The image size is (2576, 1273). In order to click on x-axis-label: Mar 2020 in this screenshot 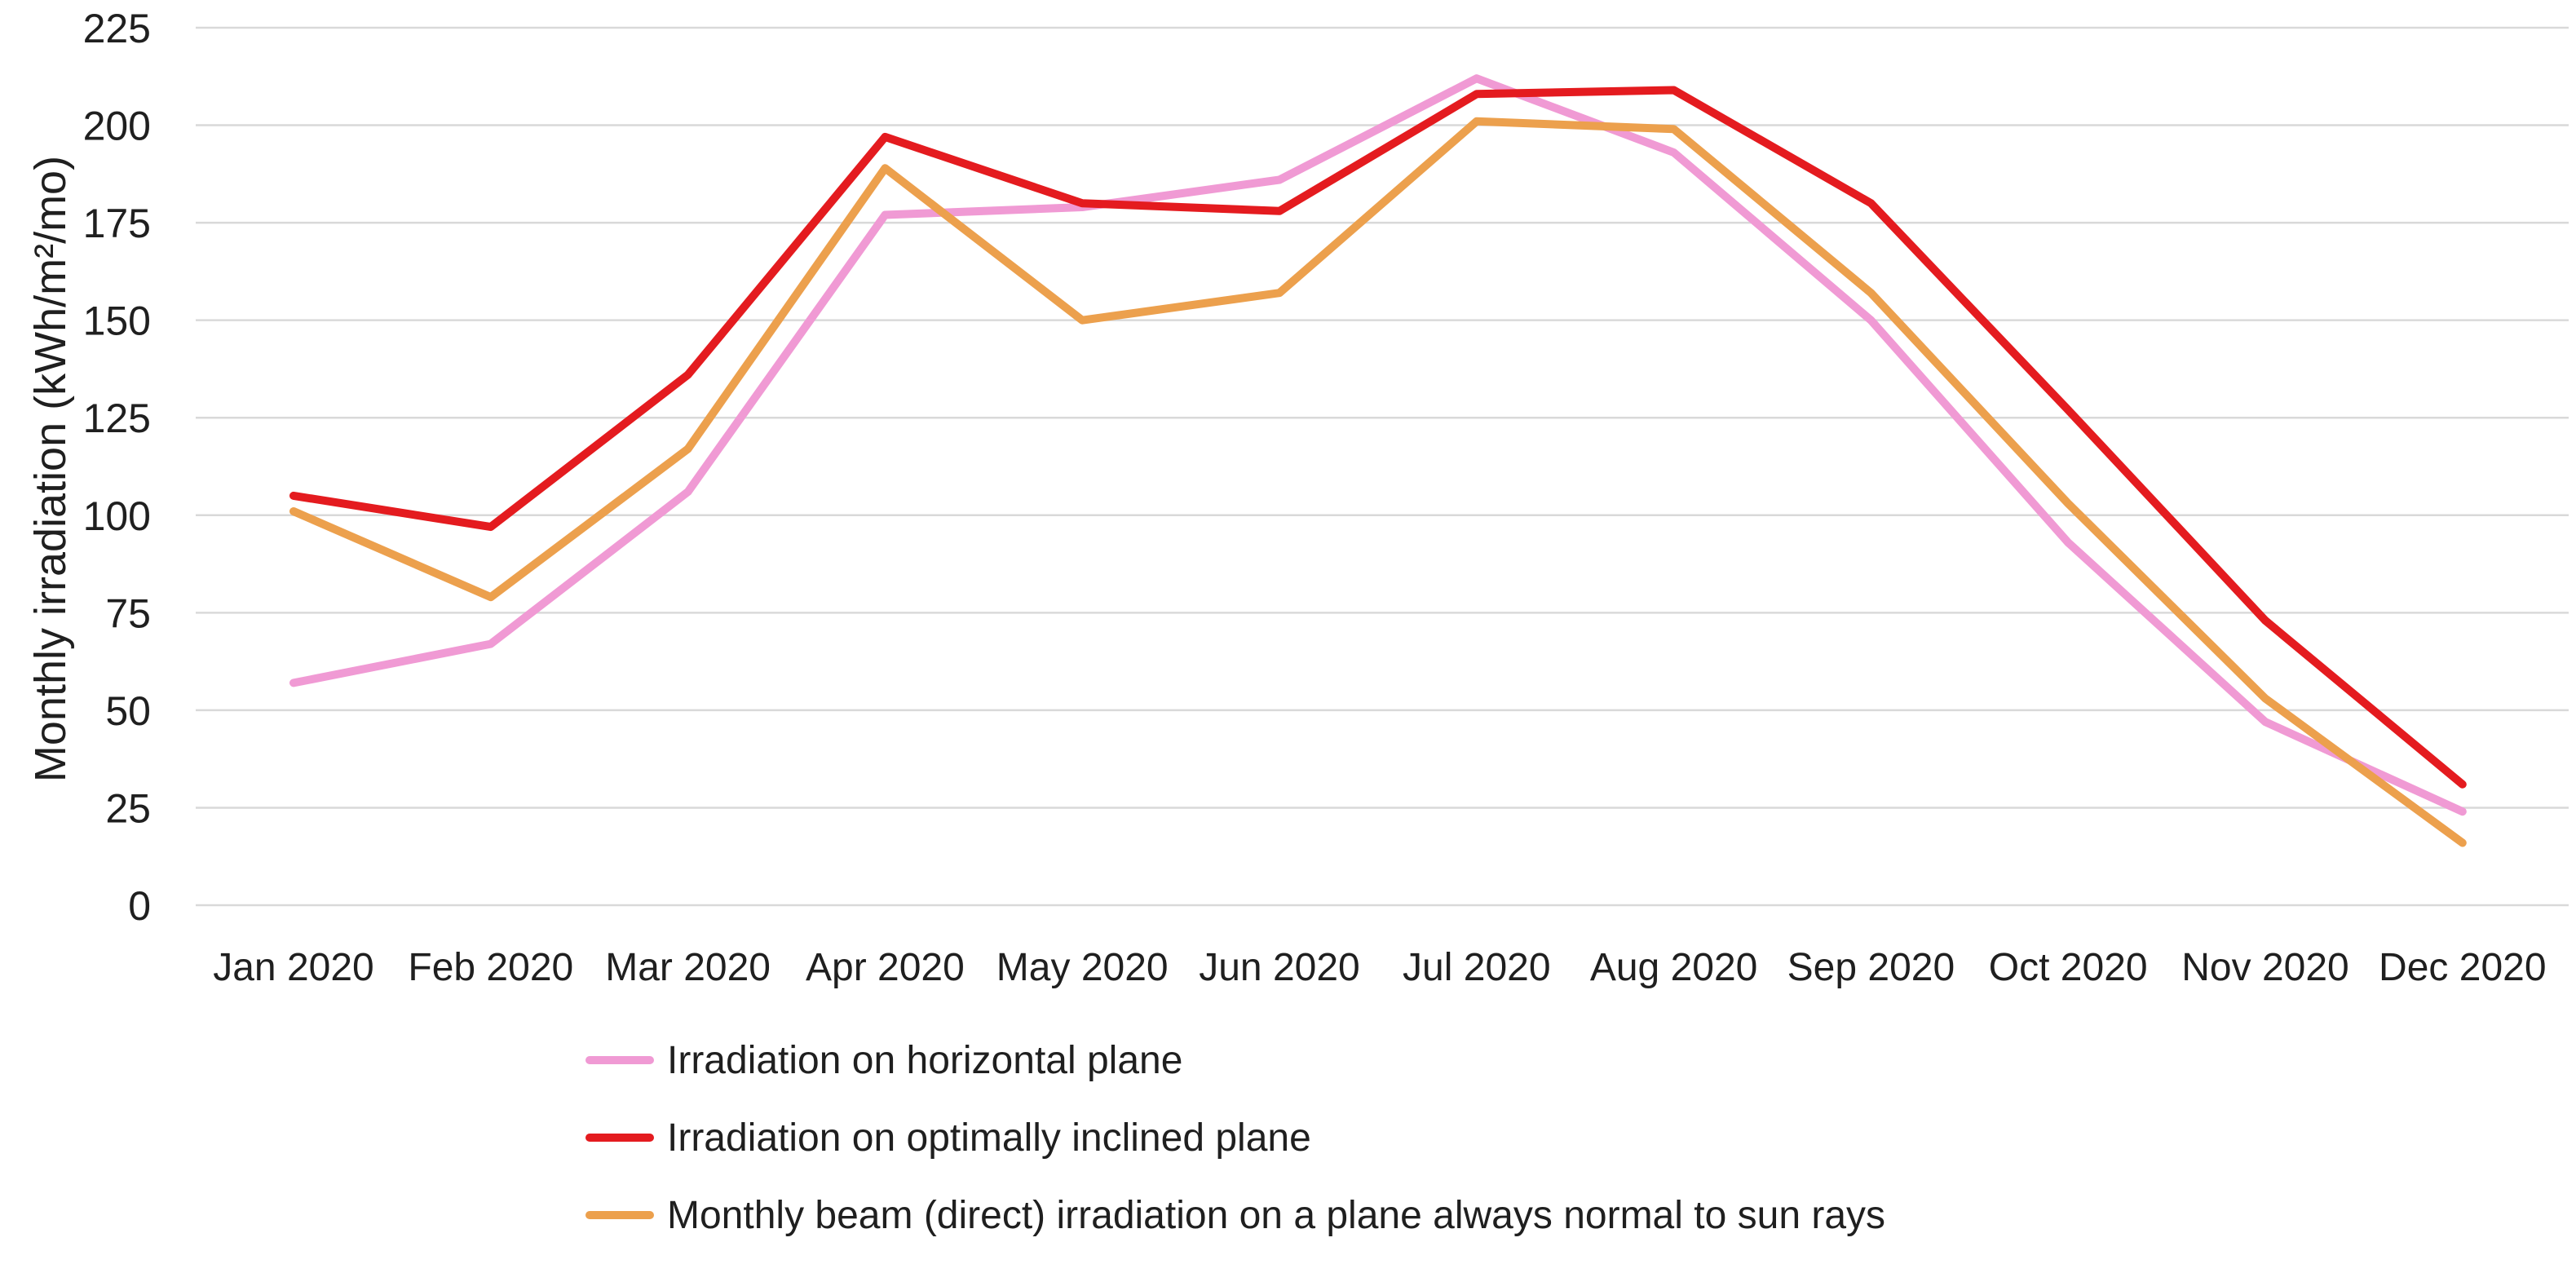, I will do `click(688, 968)`.